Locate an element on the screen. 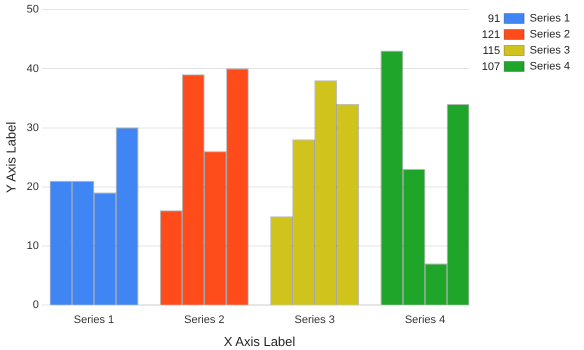  text: 121 is located at coordinates (491, 35).